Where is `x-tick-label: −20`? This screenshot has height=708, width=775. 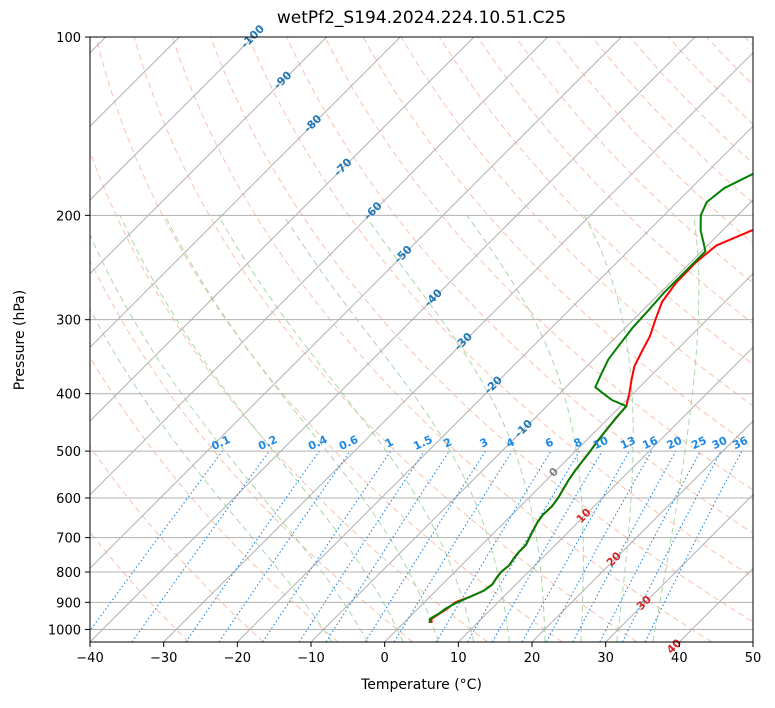 x-tick-label: −20 is located at coordinates (237, 658).